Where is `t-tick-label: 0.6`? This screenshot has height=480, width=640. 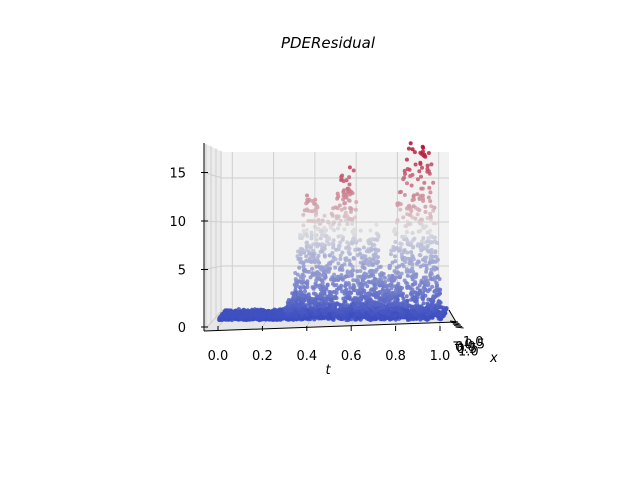
t-tick-label: 0.6 is located at coordinates (351, 356).